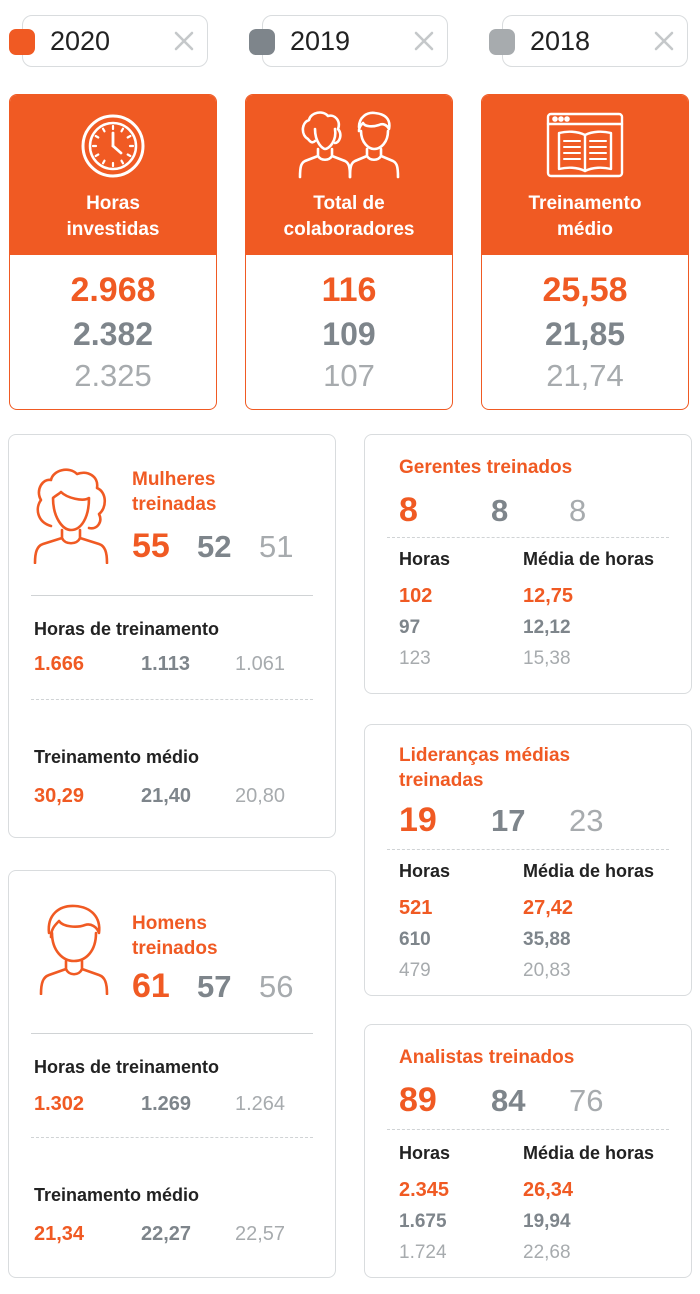 Image resolution: width=700 pixels, height=1294 pixels. I want to click on people-icon, so click(349, 145).